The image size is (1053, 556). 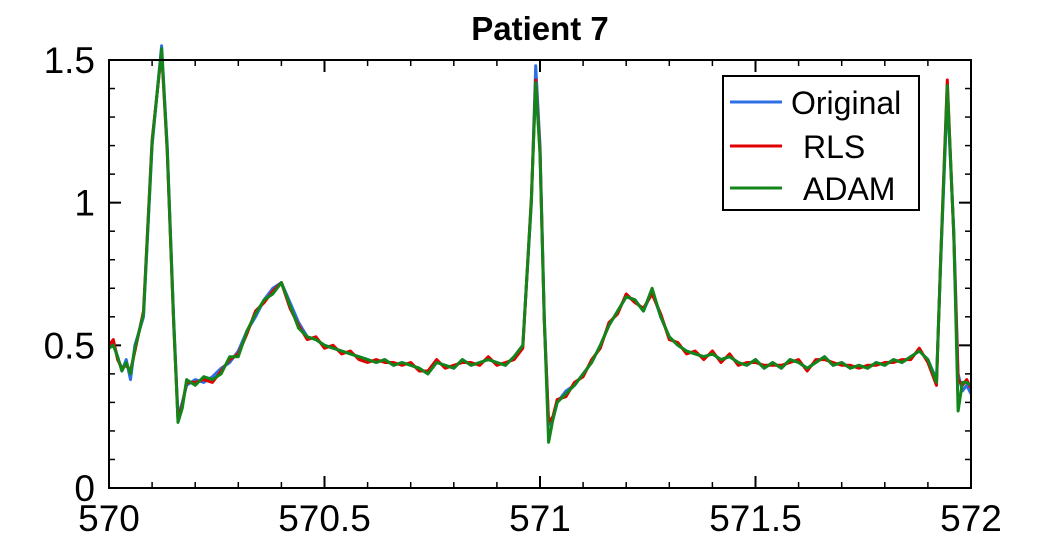 What do you see at coordinates (834, 147) in the screenshot?
I see `legend-label-rls: RLS` at bounding box center [834, 147].